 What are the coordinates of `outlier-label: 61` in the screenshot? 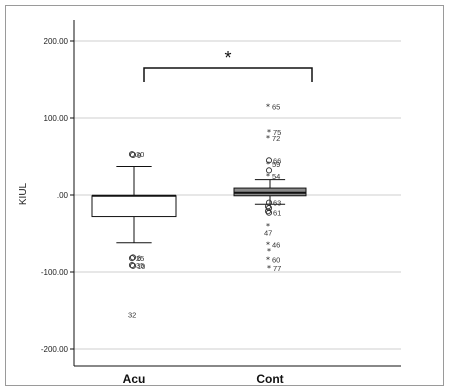 It's located at (277, 213).